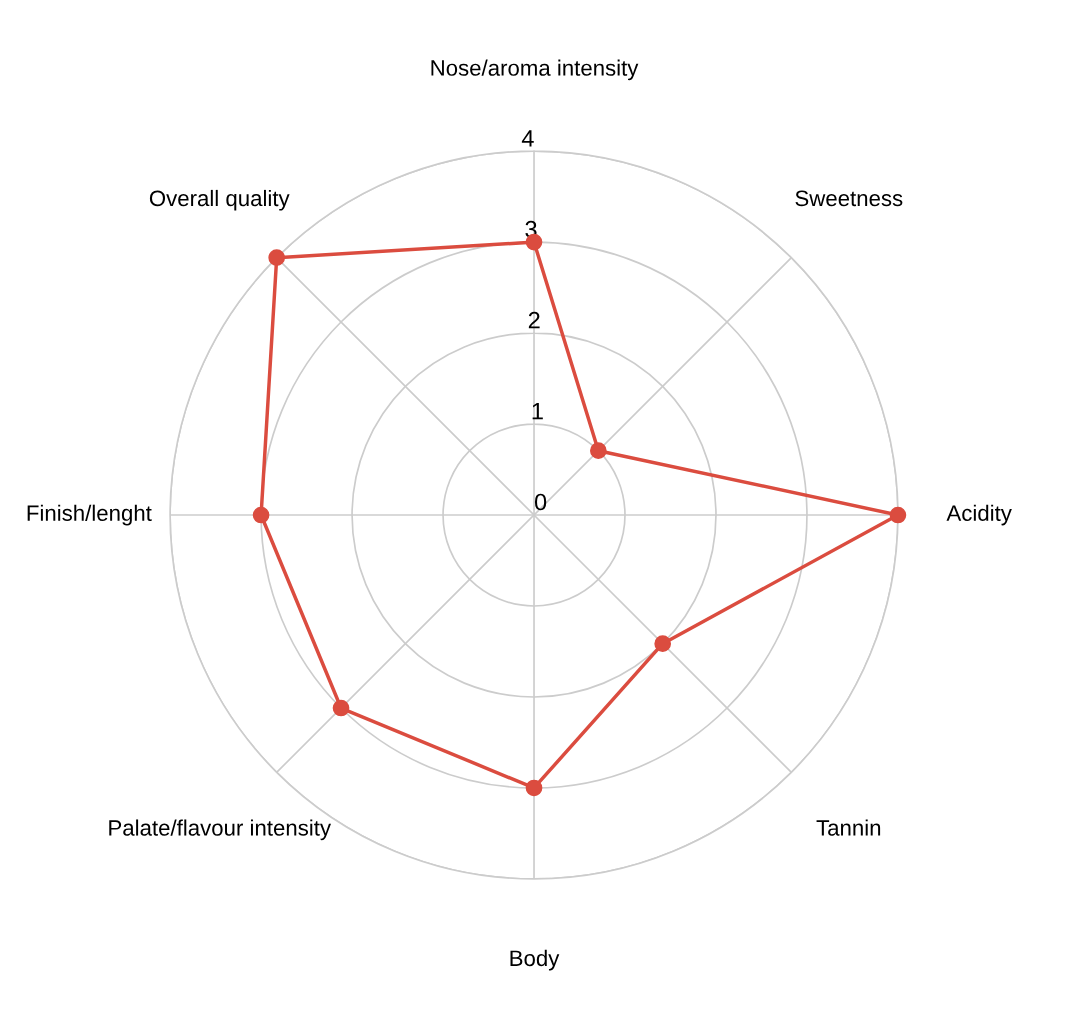 The width and height of the screenshot is (1076, 1028). Describe the element at coordinates (979, 515) in the screenshot. I see `spoke-label: Acidity` at that location.